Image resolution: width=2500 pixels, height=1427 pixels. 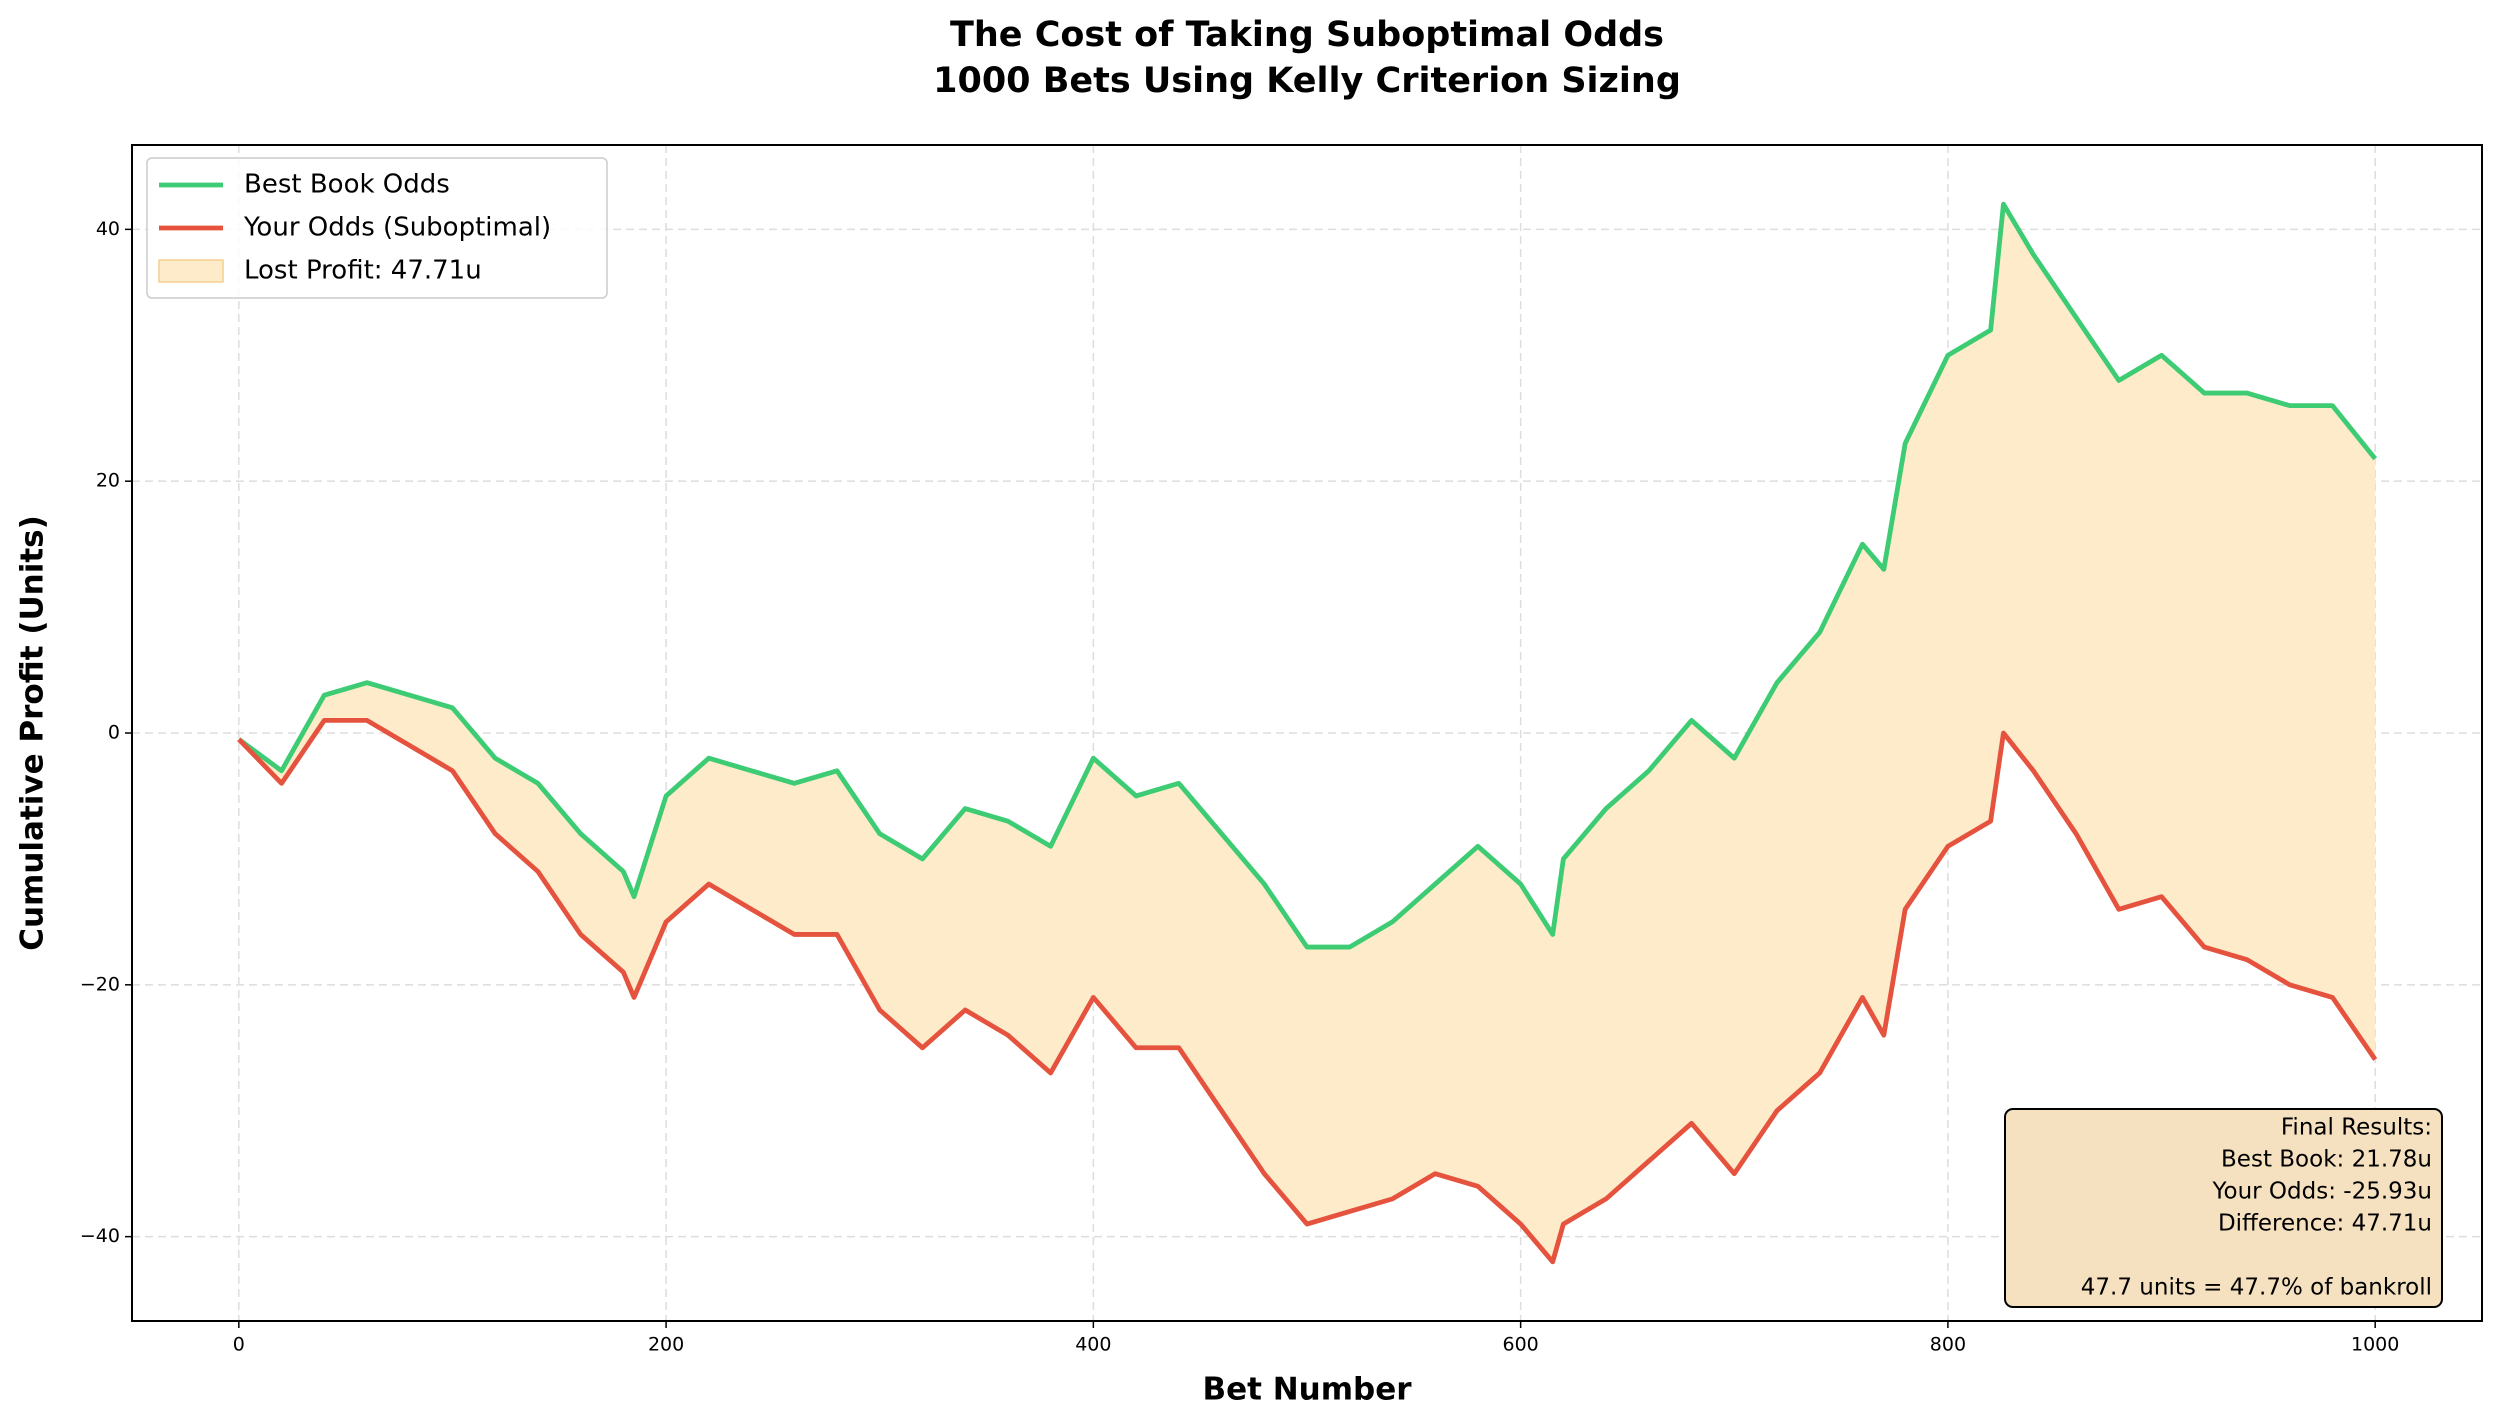 What do you see at coordinates (114, 733) in the screenshot?
I see `y-tick-label: 0` at bounding box center [114, 733].